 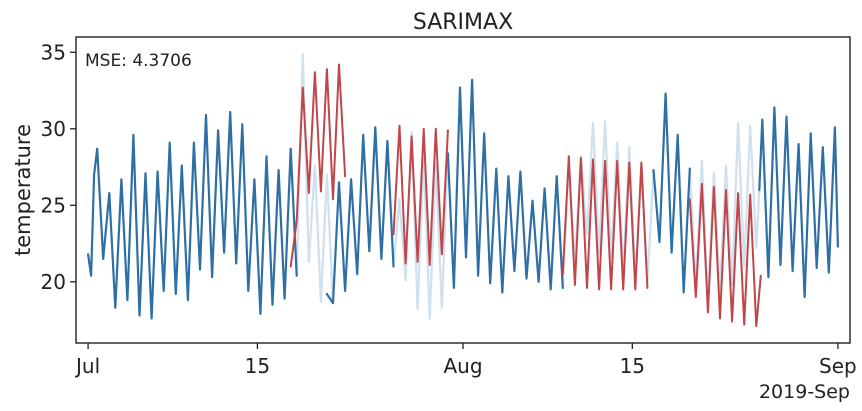 I want to click on mse-annotation: MSE: 4.3706, so click(x=138, y=61).